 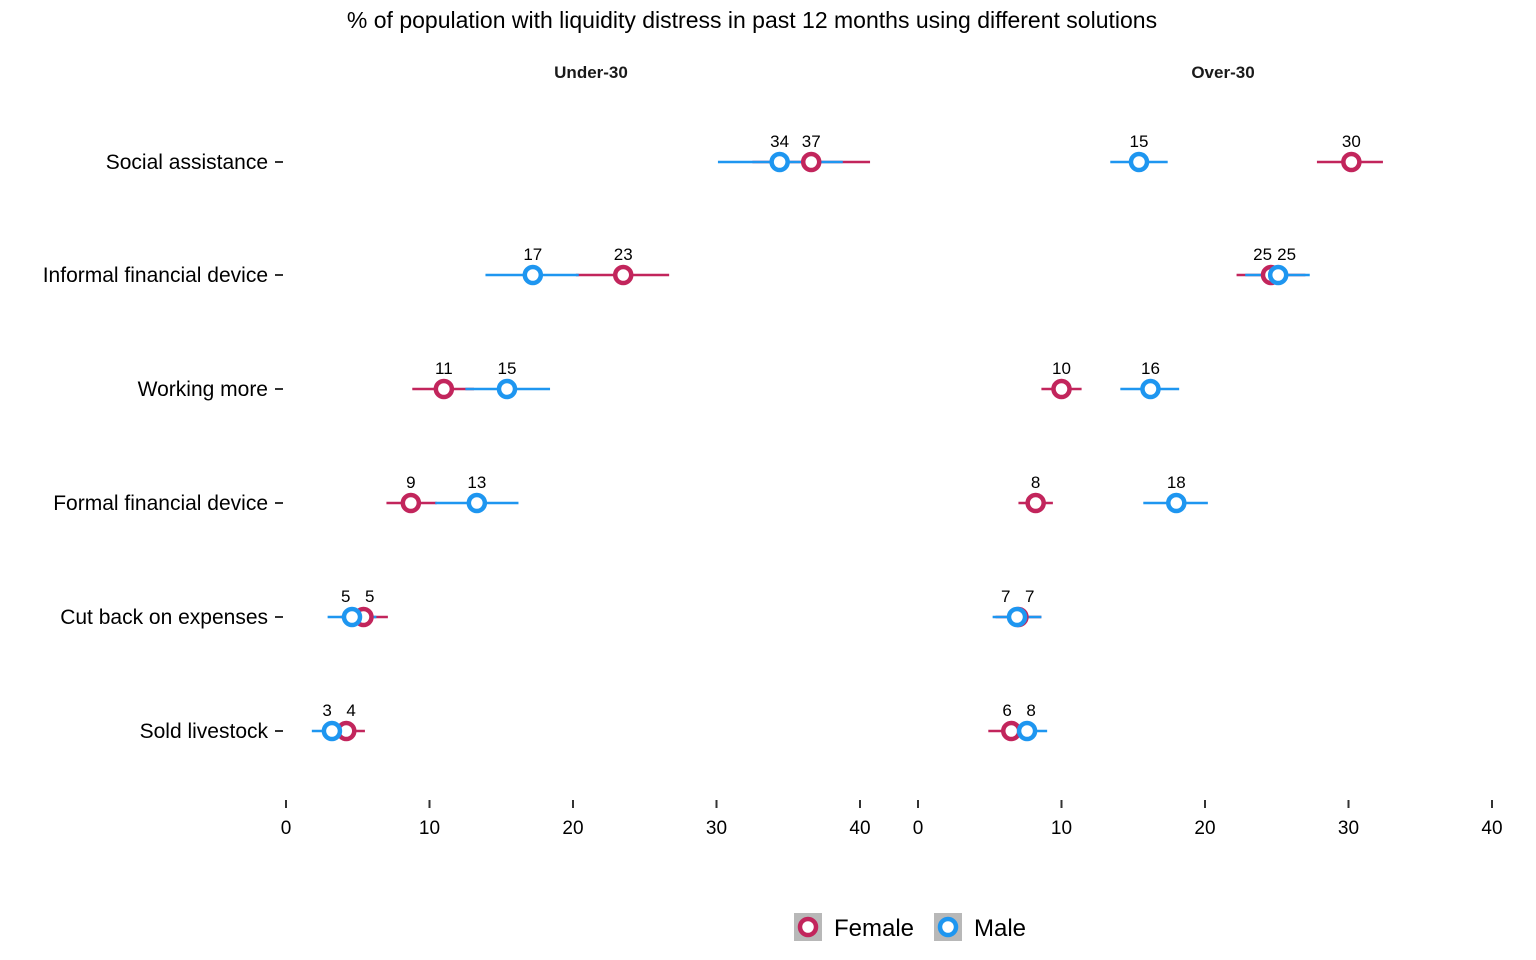 I want to click on legend-marker-female, so click(x=808, y=927).